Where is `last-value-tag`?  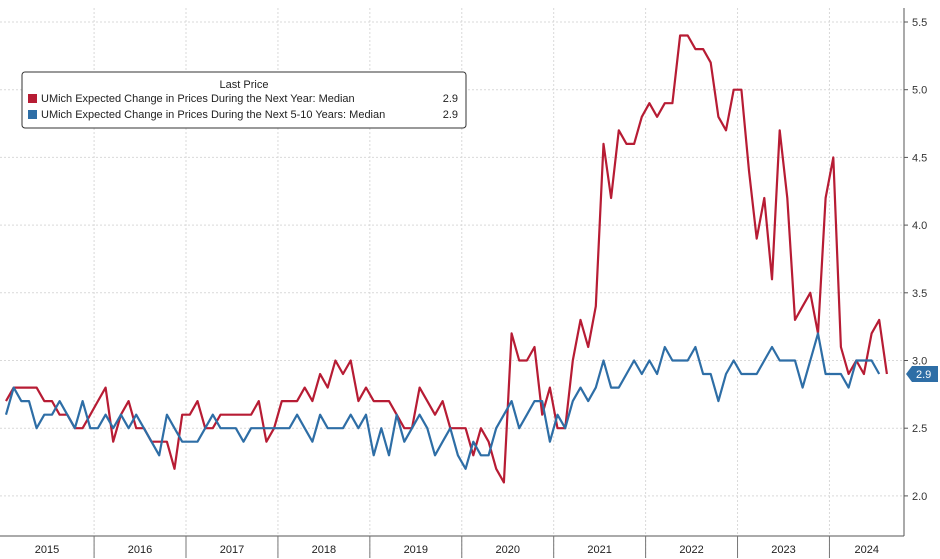 last-value-tag is located at coordinates (922, 374).